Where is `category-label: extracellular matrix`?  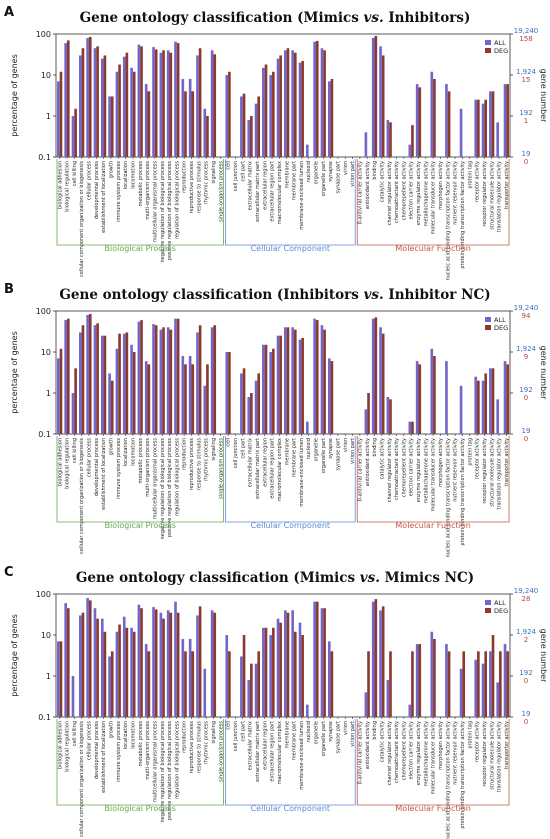 category-label: extracellular matrix is located at coordinates (251, 185).